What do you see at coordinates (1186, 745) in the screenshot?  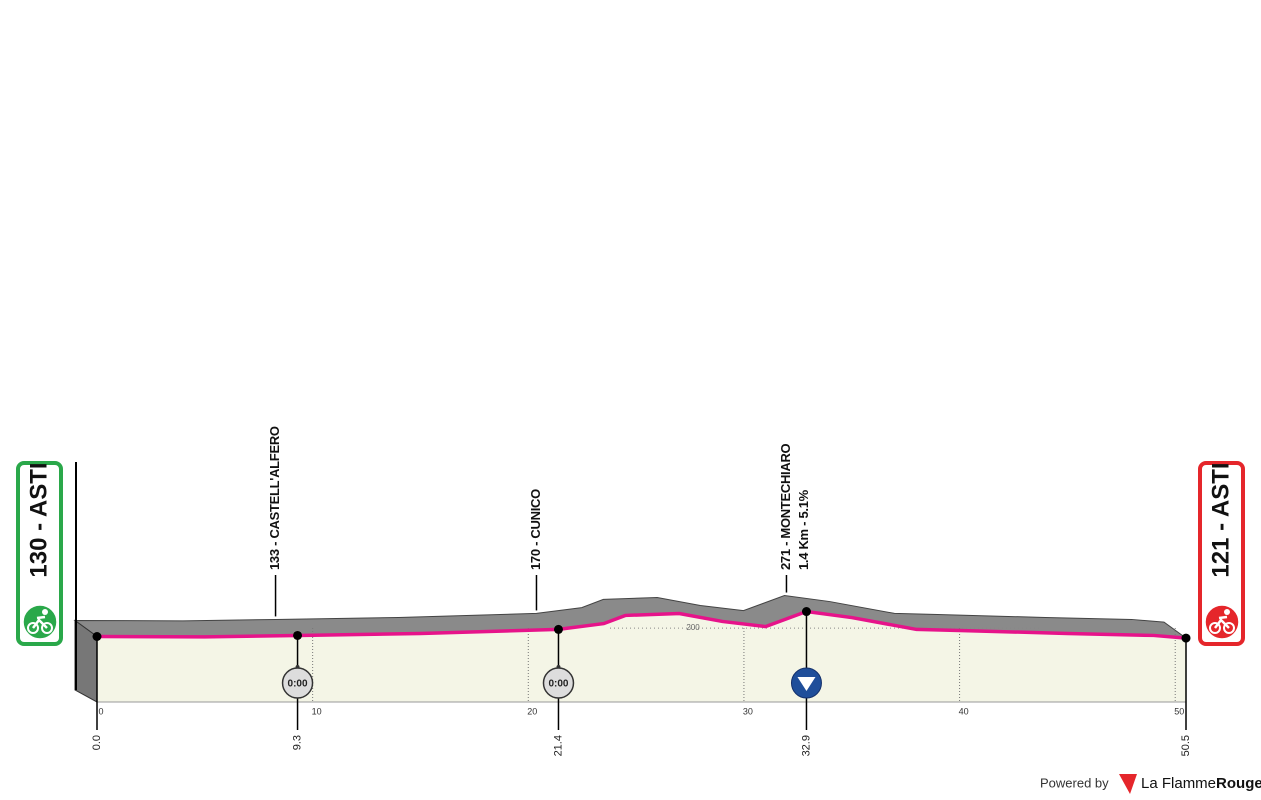 I see `km-label: 50.5` at bounding box center [1186, 745].